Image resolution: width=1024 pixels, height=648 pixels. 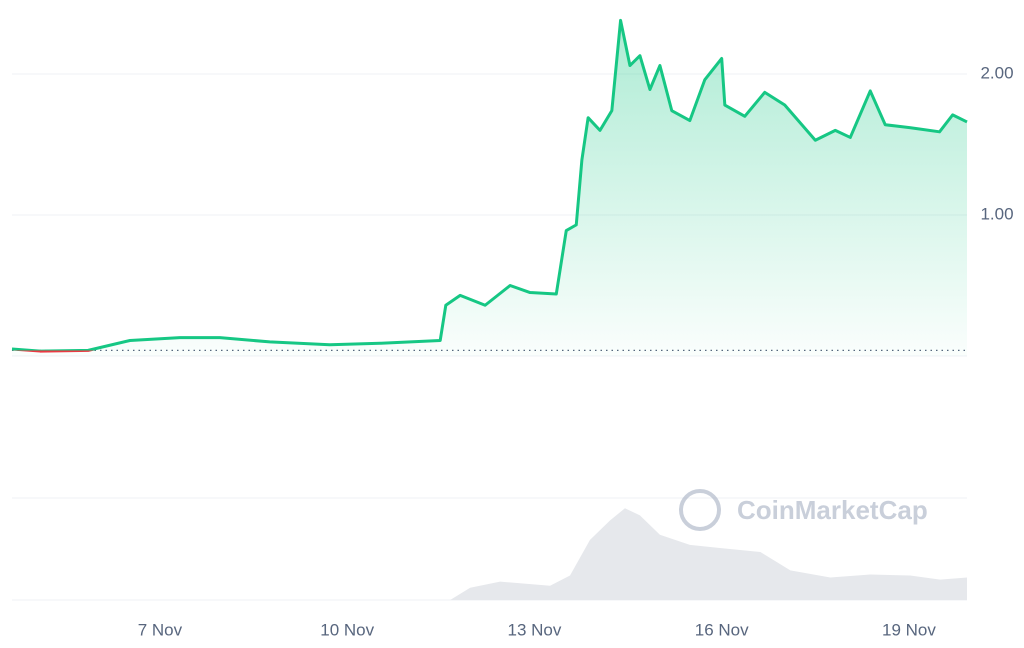 What do you see at coordinates (535, 629) in the screenshot?
I see `x-tick-label: 13 Nov` at bounding box center [535, 629].